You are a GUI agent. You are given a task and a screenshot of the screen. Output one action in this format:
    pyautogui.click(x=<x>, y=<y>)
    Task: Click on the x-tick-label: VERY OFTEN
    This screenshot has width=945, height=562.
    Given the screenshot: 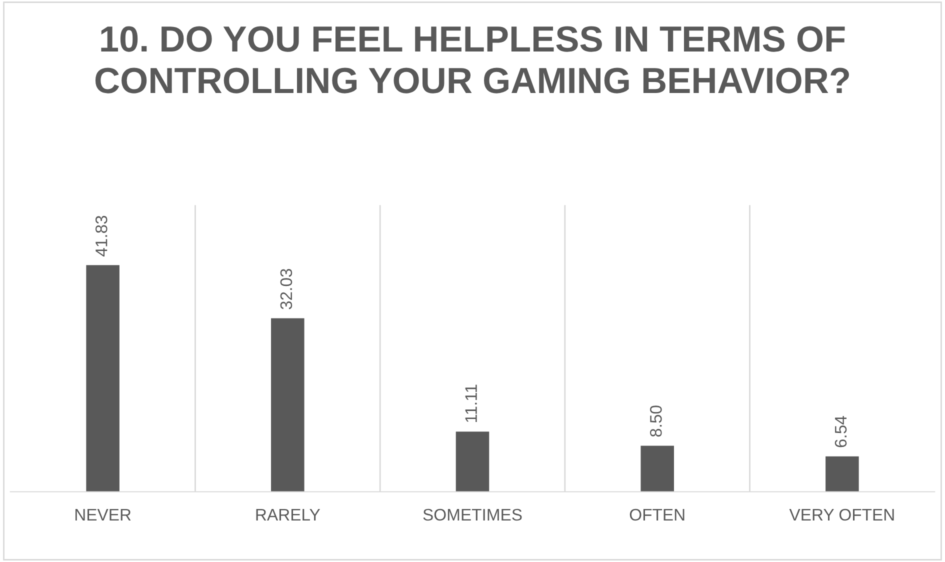 What is the action you would take?
    pyautogui.click(x=841, y=514)
    